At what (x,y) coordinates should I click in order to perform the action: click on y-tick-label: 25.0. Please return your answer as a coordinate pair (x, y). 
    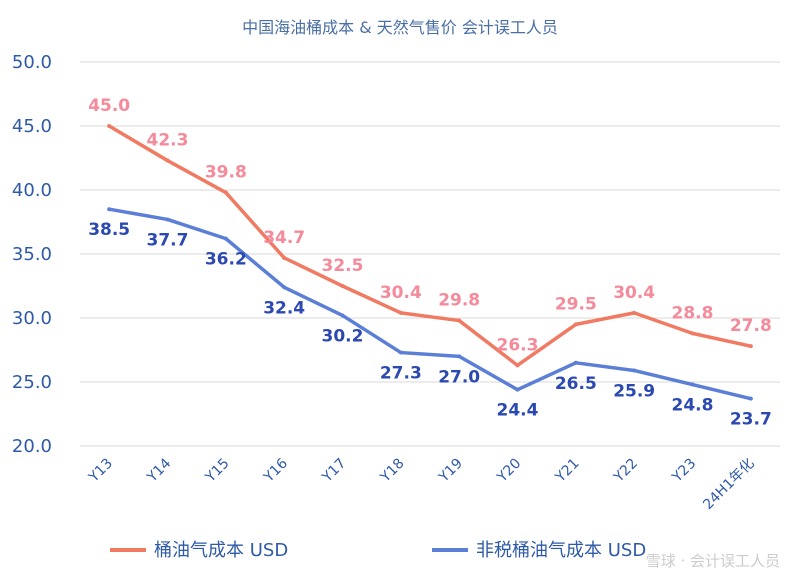
    Looking at the image, I should click on (32, 382).